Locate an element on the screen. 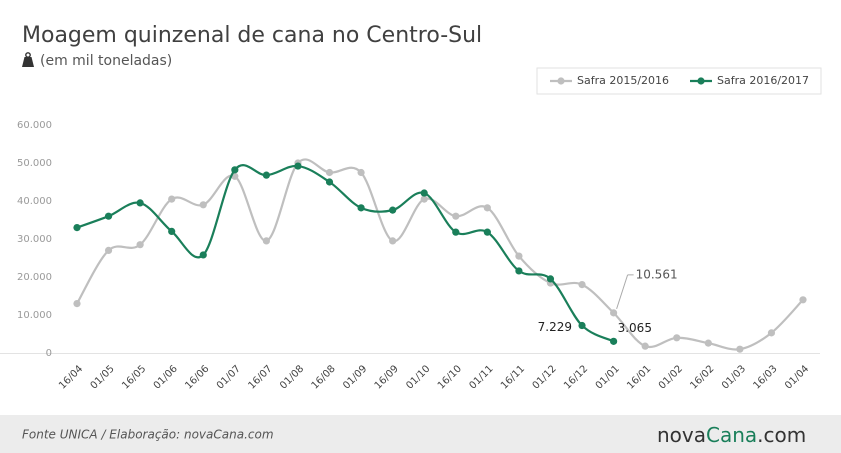 This screenshot has height=453, width=841. y-tick-label: 40.000 is located at coordinates (34, 201).